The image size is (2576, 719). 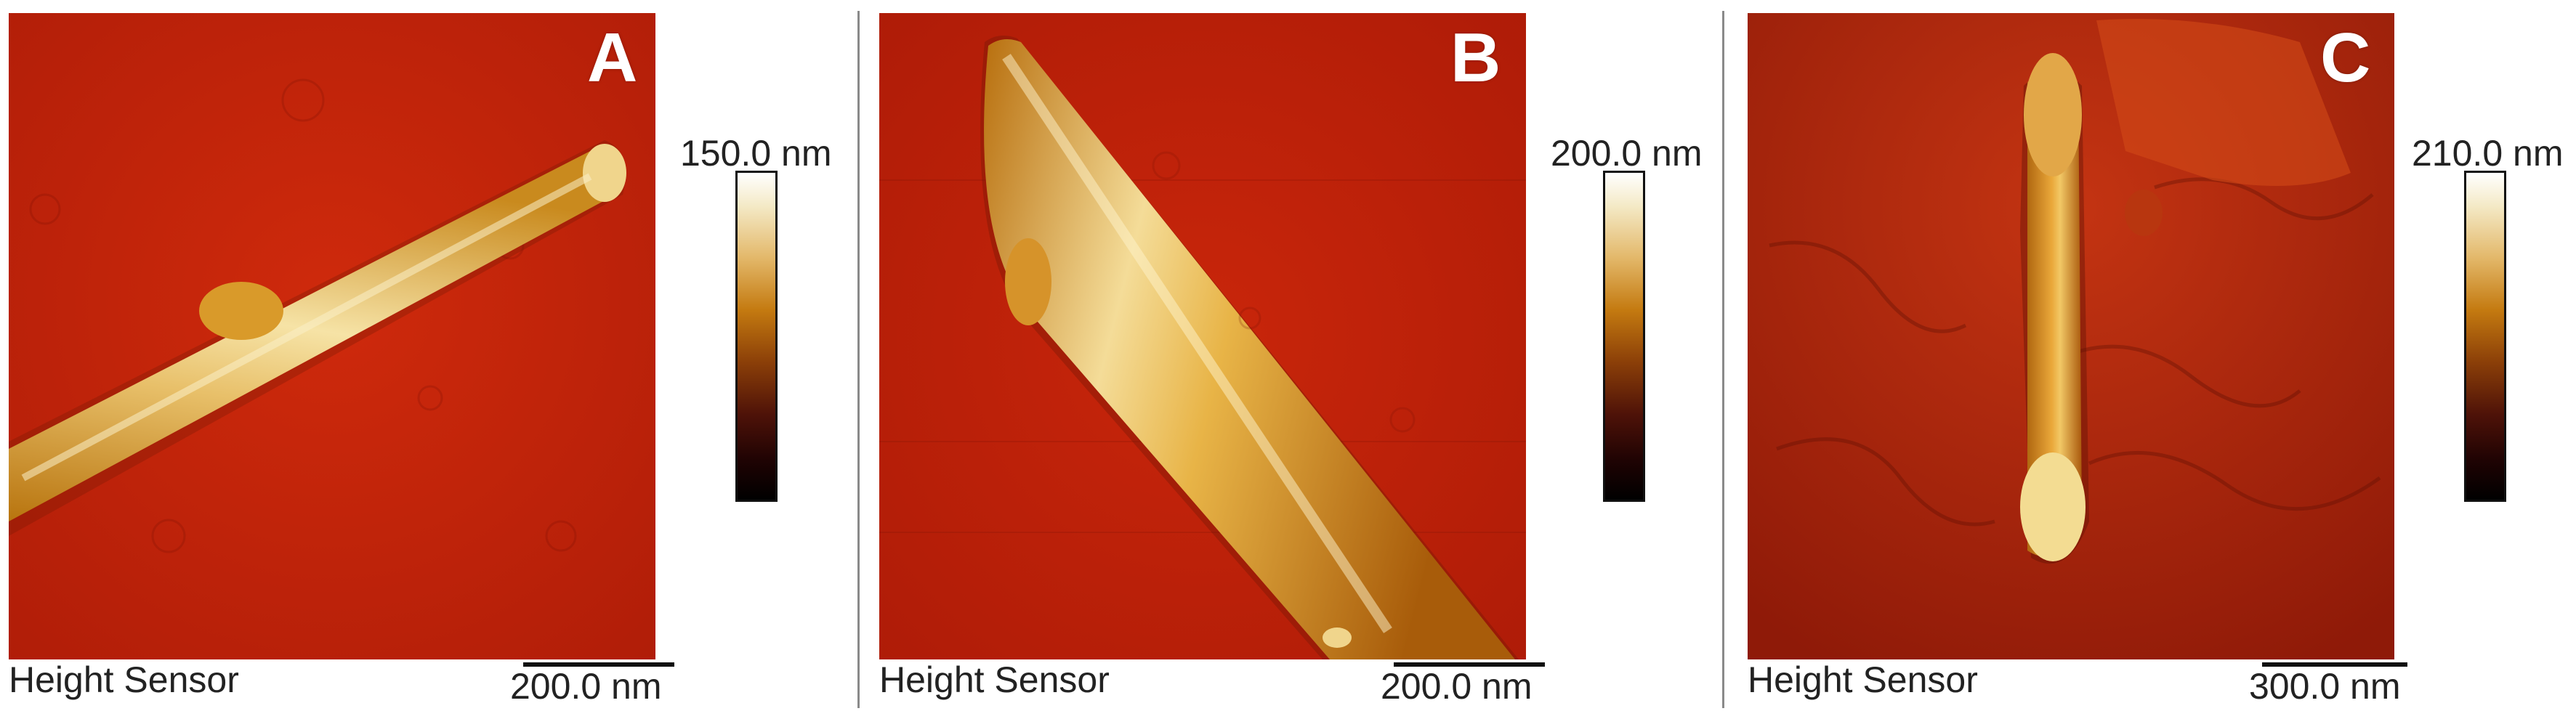 What do you see at coordinates (613, 58) in the screenshot?
I see `panel-letter: A` at bounding box center [613, 58].